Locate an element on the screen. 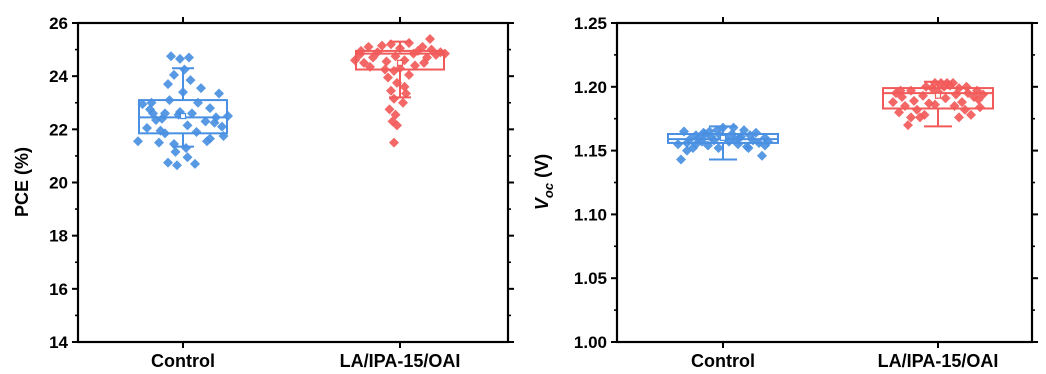  pce-y-tick-label: 20 is located at coordinates (58, 183).